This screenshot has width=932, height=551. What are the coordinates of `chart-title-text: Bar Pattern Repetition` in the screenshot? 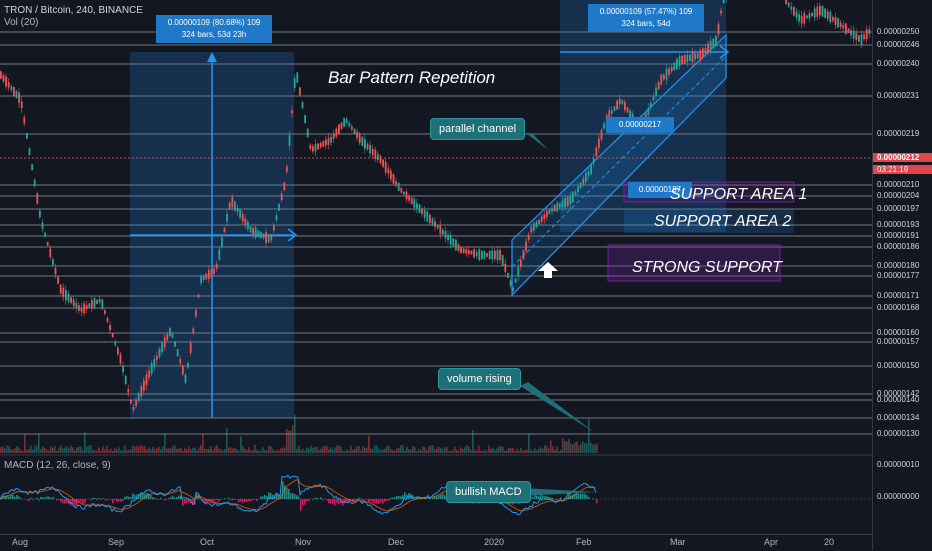 It's located at (411, 78).